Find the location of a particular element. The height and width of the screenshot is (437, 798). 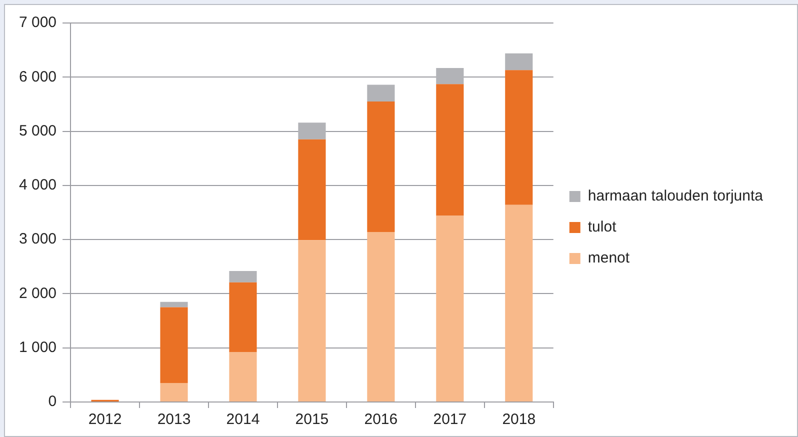

y-tick-label: 1 000 is located at coordinates (37, 347).